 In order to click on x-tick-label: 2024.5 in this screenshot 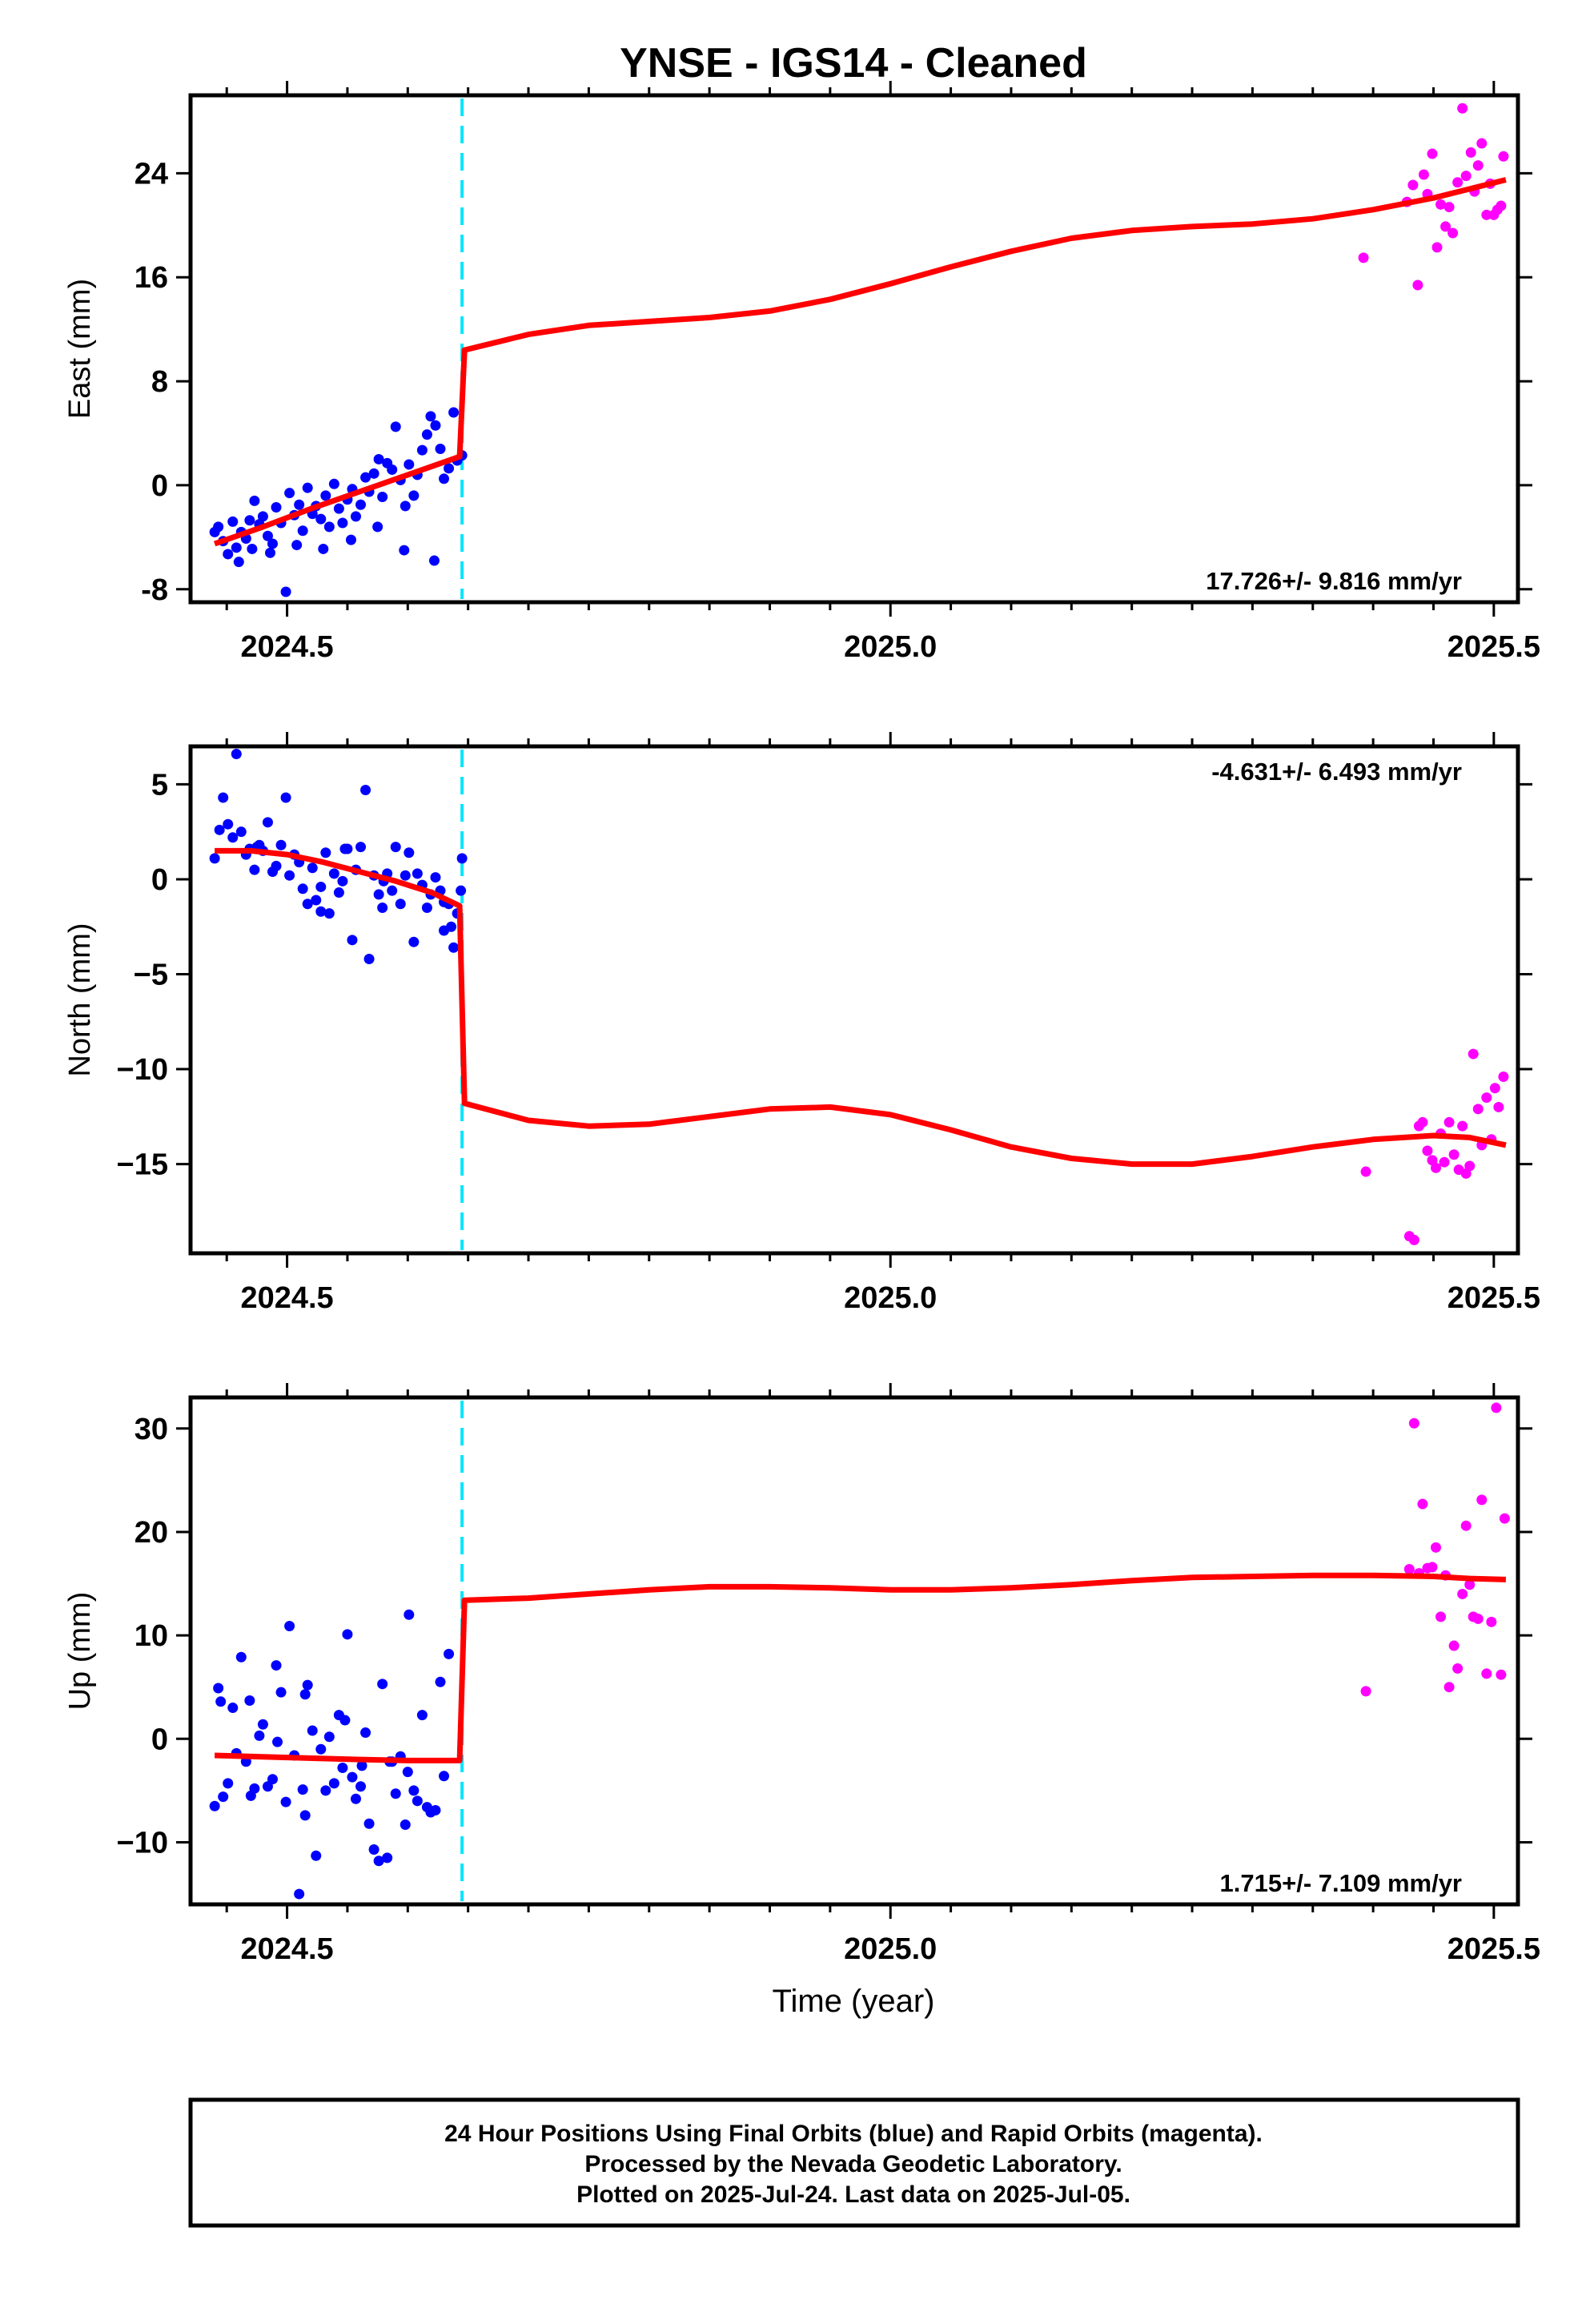, I will do `click(287, 647)`.